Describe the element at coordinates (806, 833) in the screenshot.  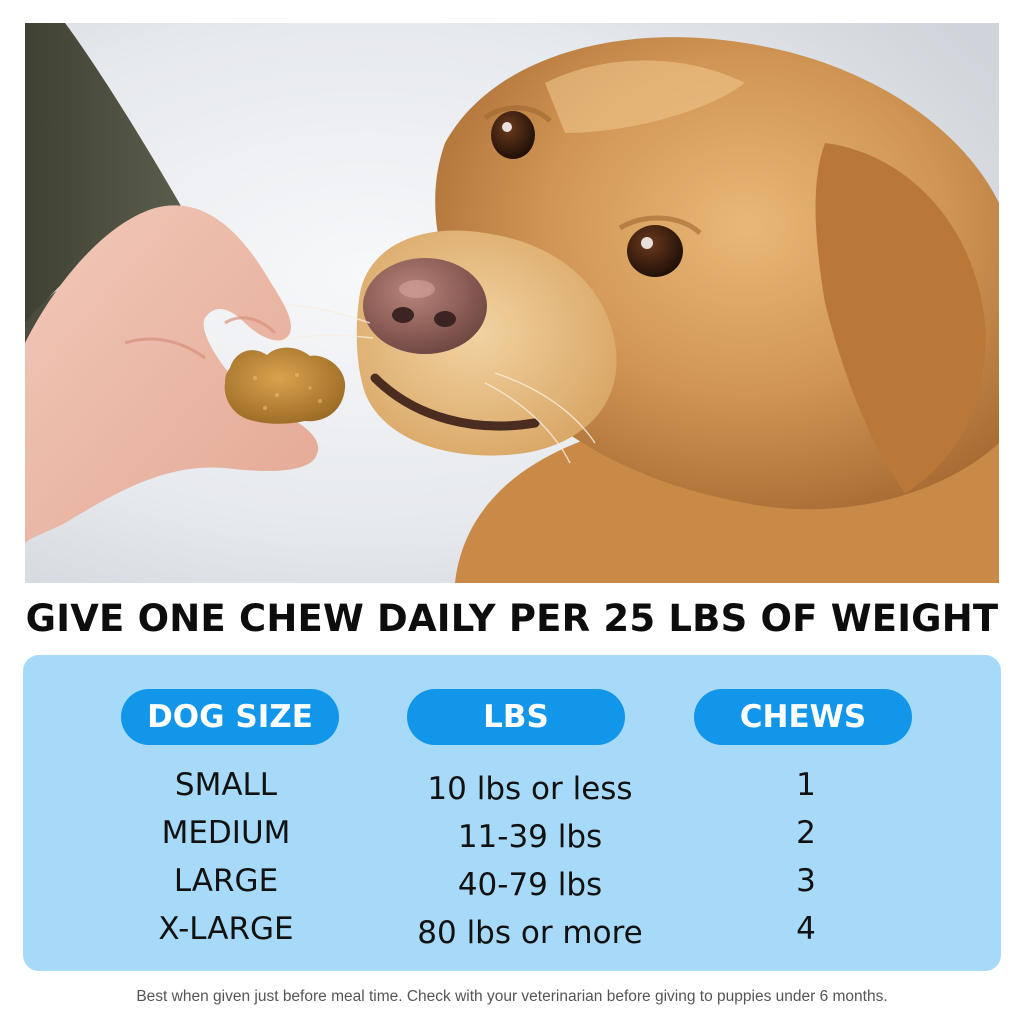
I see `chews-cell: 2` at that location.